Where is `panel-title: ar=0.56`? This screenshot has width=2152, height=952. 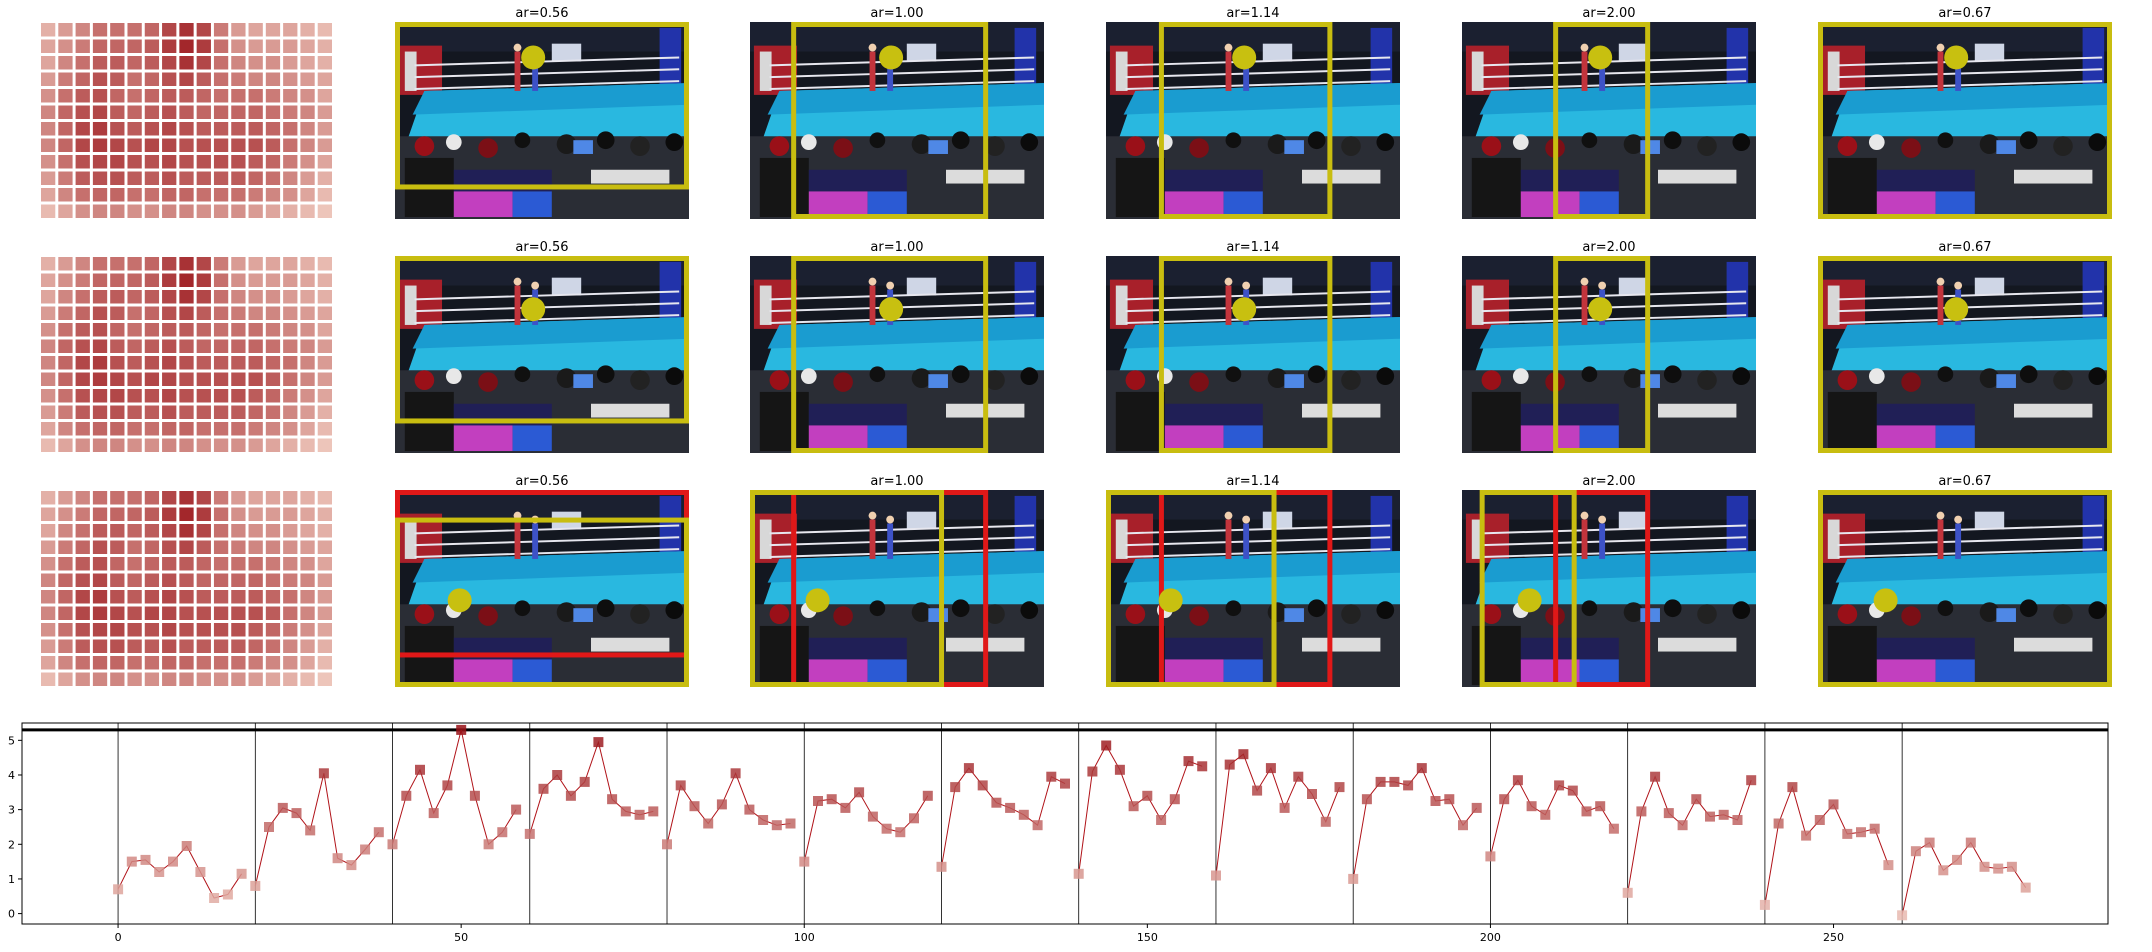
panel-title: ar=0.56 is located at coordinates (541, 13).